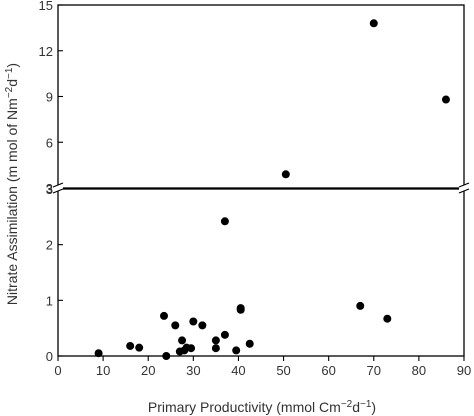 Image resolution: width=474 pixels, height=416 pixels. I want to click on x-tick-label: 20, so click(148, 370).